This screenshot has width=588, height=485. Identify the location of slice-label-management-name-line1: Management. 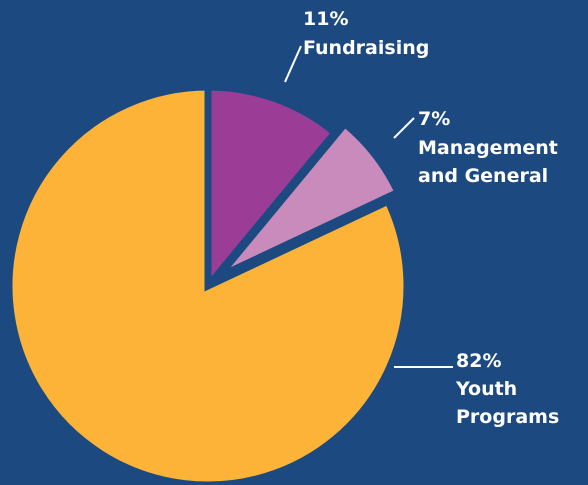
(488, 148).